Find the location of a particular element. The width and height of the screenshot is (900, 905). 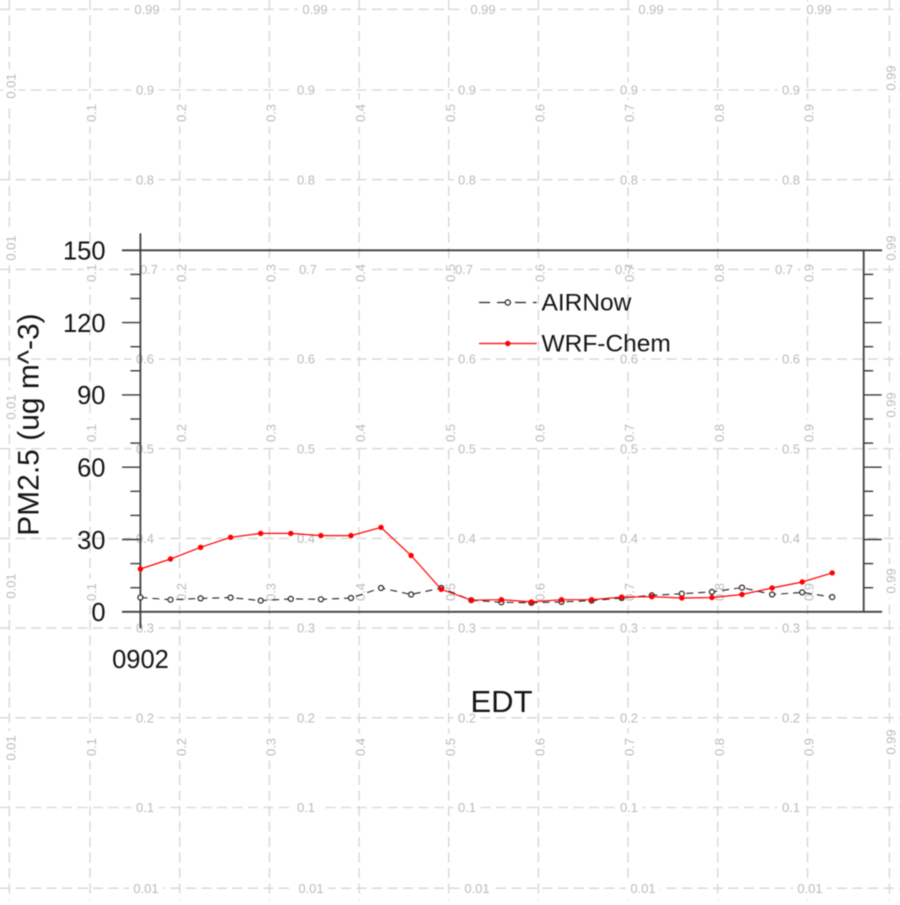

svg-text: 90 is located at coordinates (91, 396).